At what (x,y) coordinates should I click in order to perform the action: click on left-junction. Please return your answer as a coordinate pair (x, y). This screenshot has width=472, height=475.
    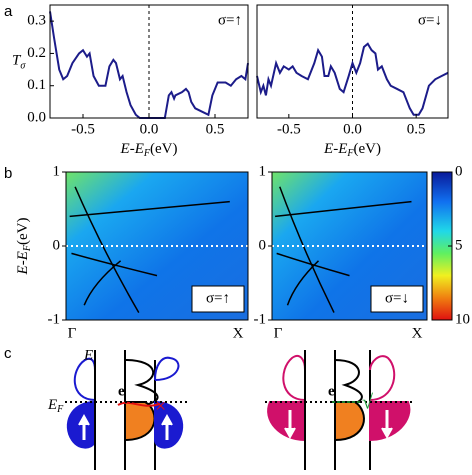
    Looking at the image, I should click on (125, 410).